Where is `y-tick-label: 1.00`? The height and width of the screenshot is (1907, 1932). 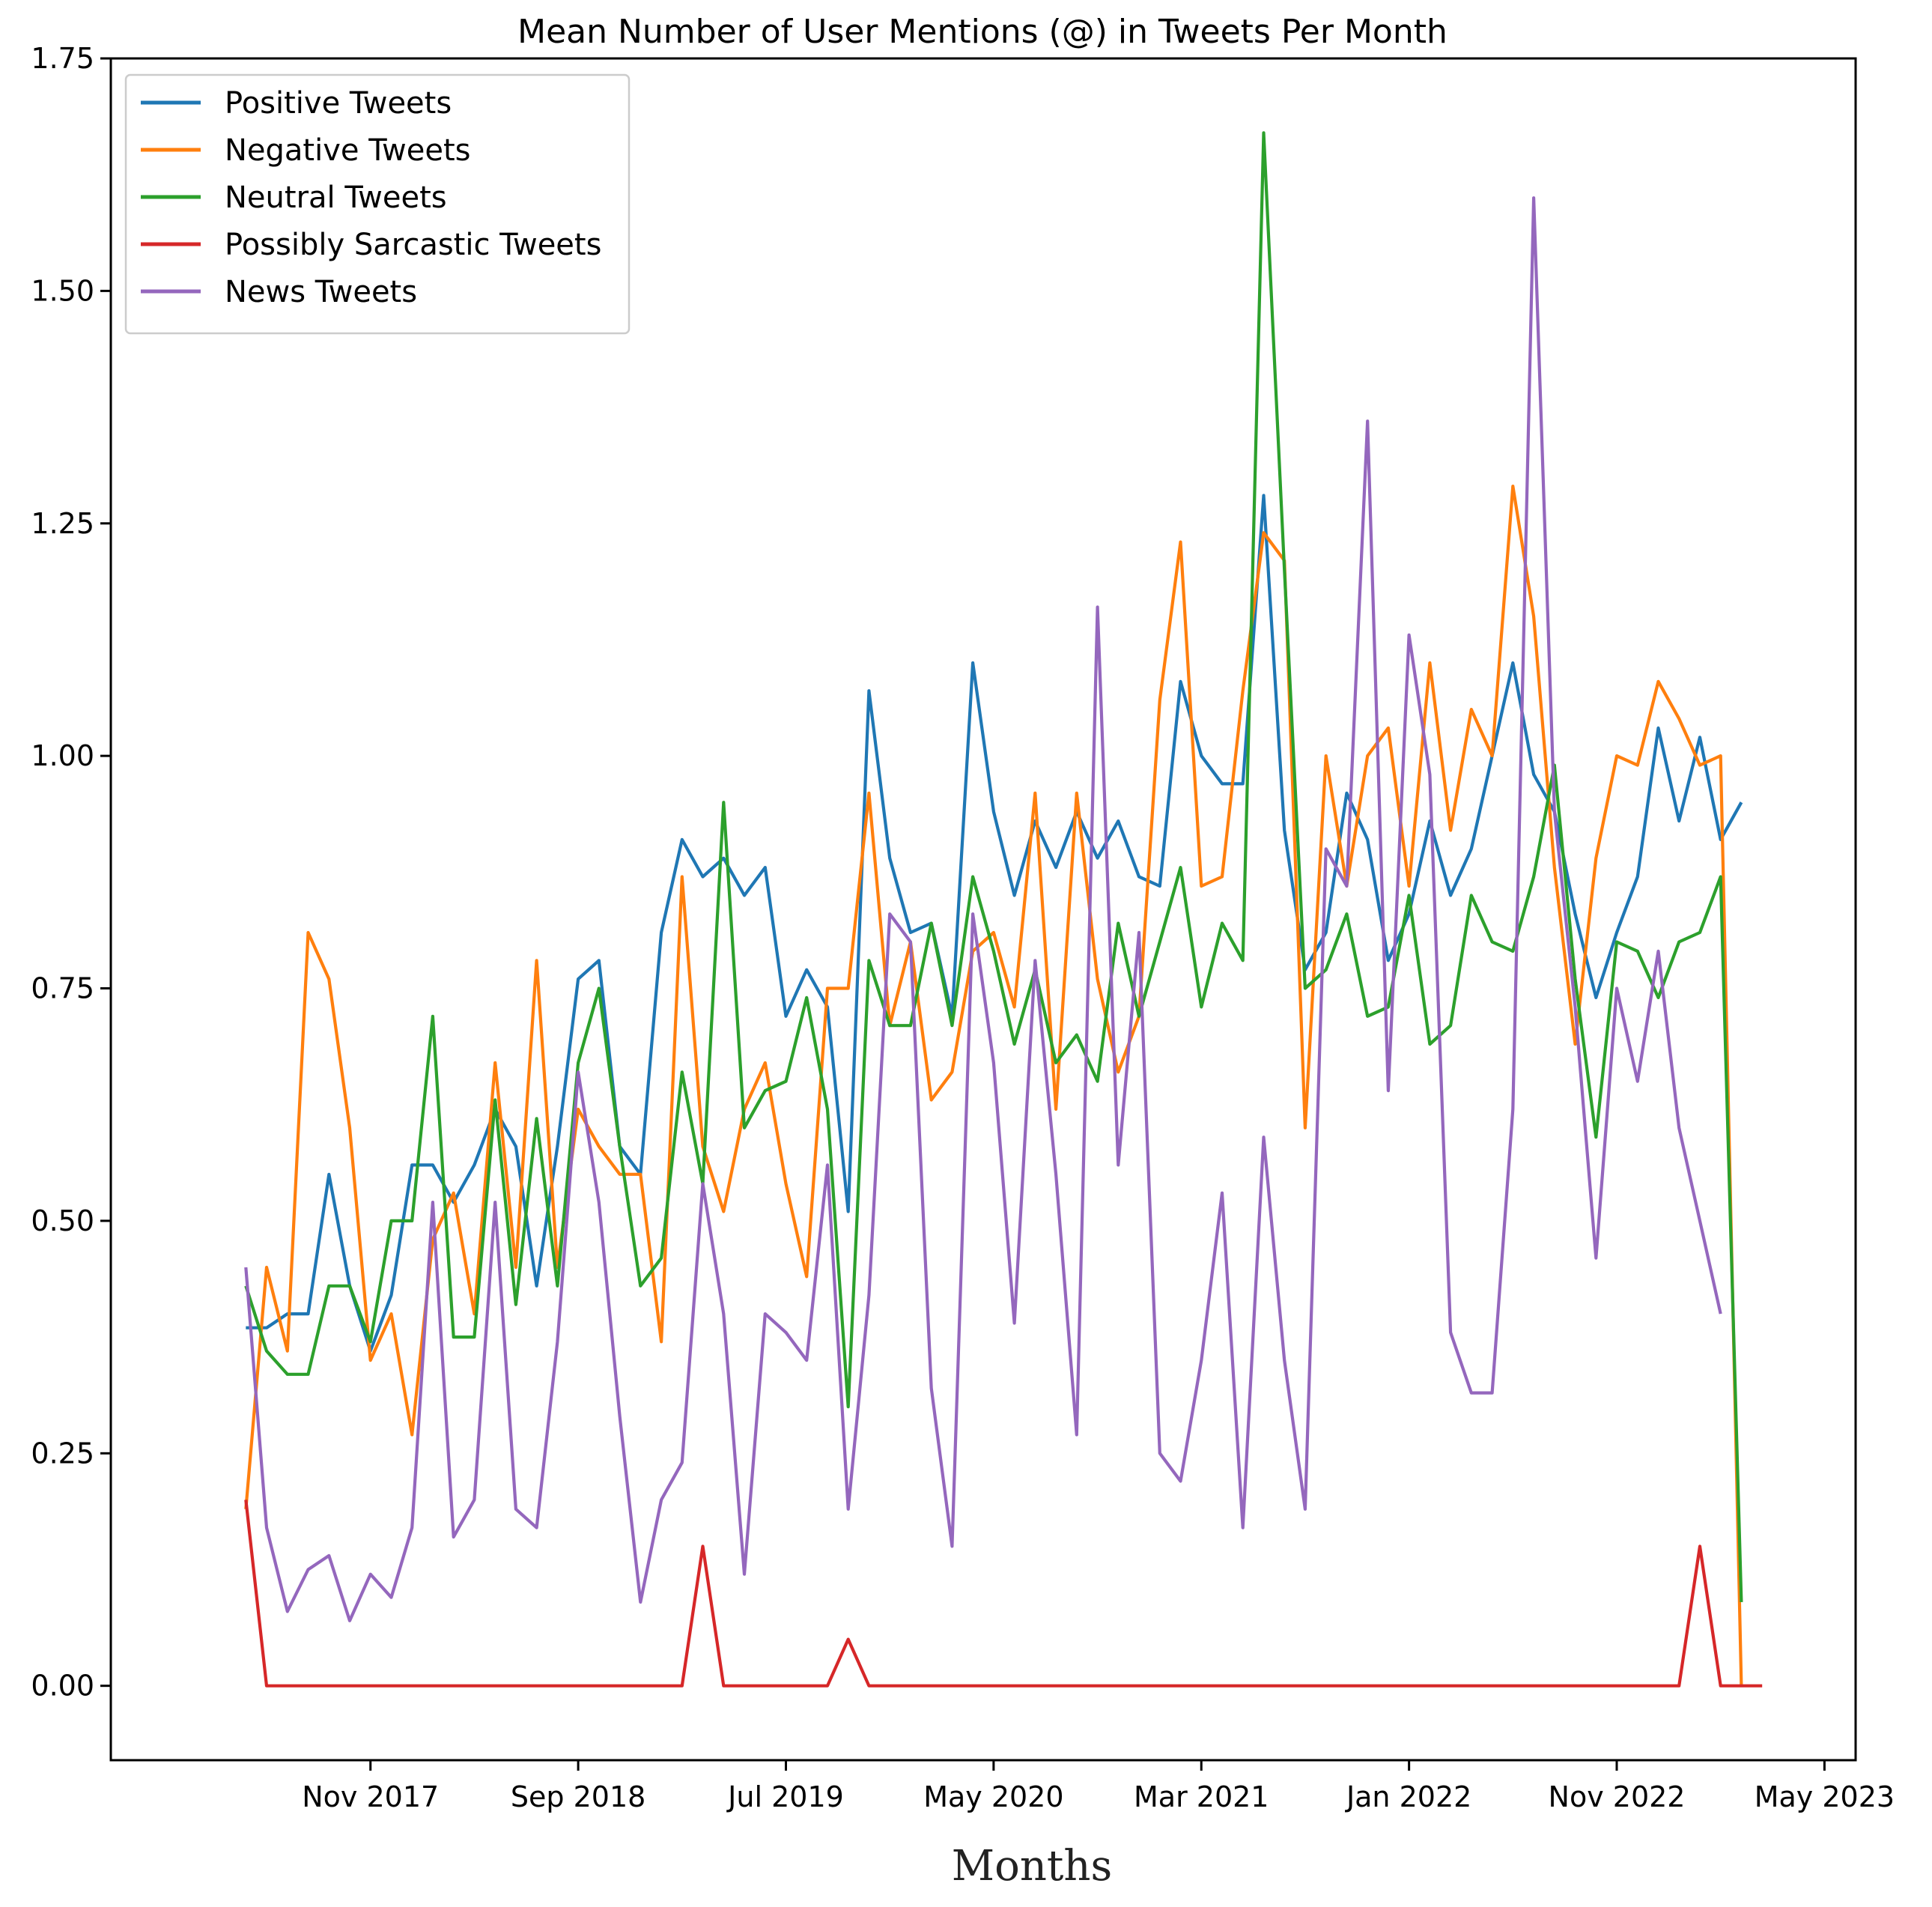
y-tick-label: 1.00 is located at coordinates (62, 756).